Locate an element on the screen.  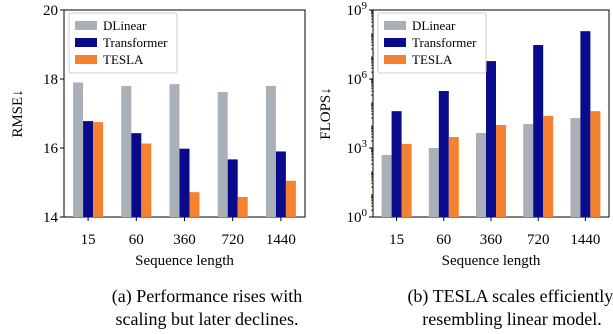
caption-line: resembling linear model. is located at coordinates (511, 319).